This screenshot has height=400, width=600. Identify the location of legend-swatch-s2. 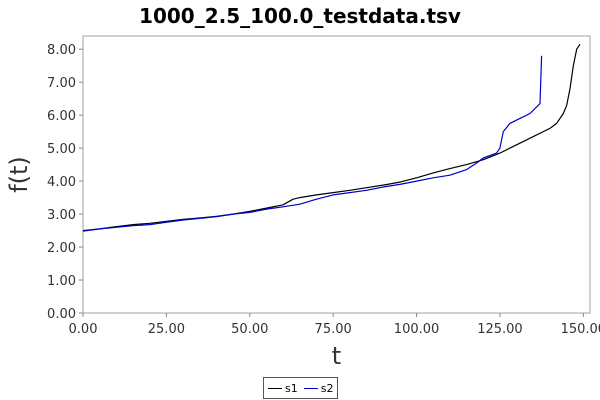
(310, 388).